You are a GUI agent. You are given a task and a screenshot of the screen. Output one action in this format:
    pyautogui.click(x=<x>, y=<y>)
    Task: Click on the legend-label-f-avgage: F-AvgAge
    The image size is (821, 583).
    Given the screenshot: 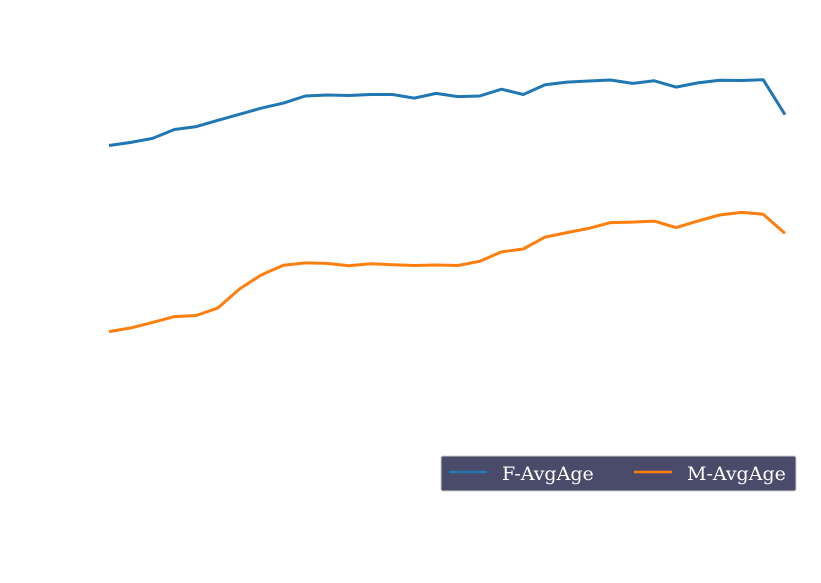 What is the action you would take?
    pyautogui.click(x=548, y=474)
    